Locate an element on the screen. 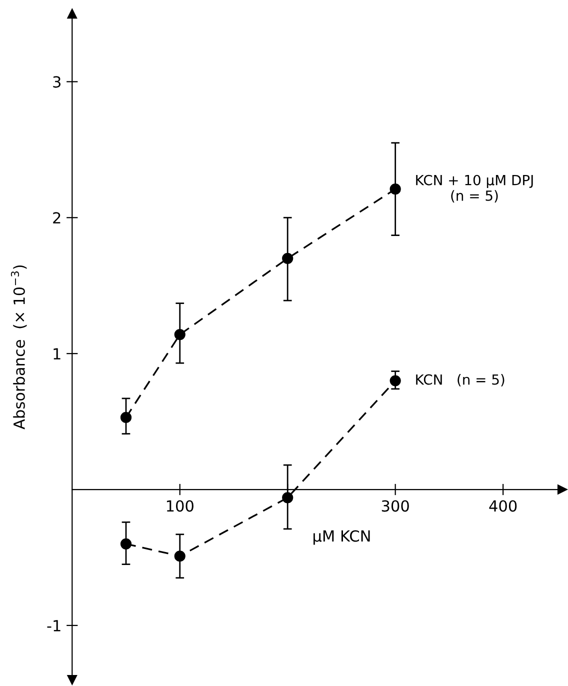 This screenshot has height=686, width=568. point is located at coordinates (126, 418).